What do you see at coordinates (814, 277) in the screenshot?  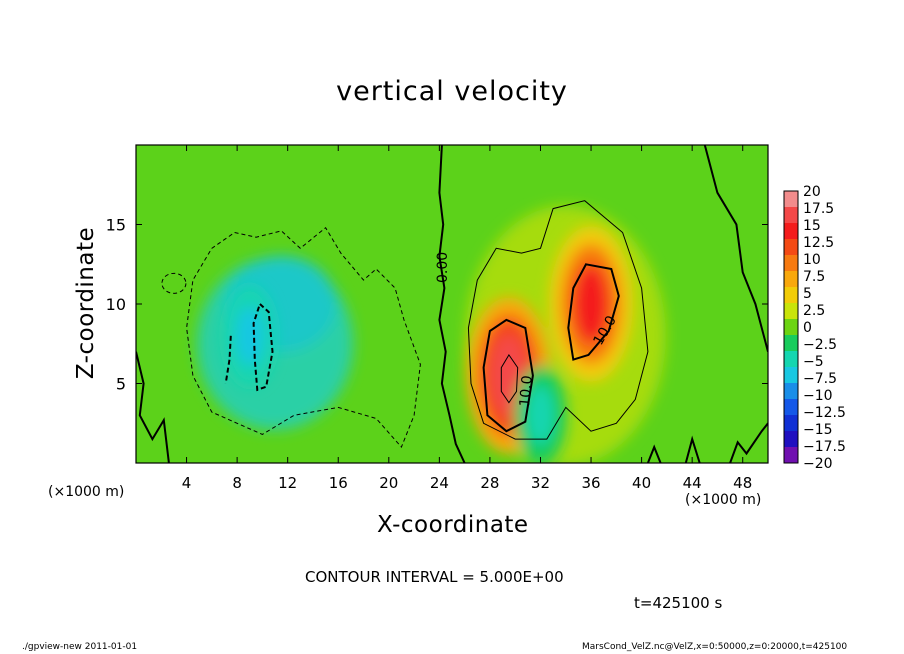 I see `colorbar-label: 7.5` at bounding box center [814, 277].